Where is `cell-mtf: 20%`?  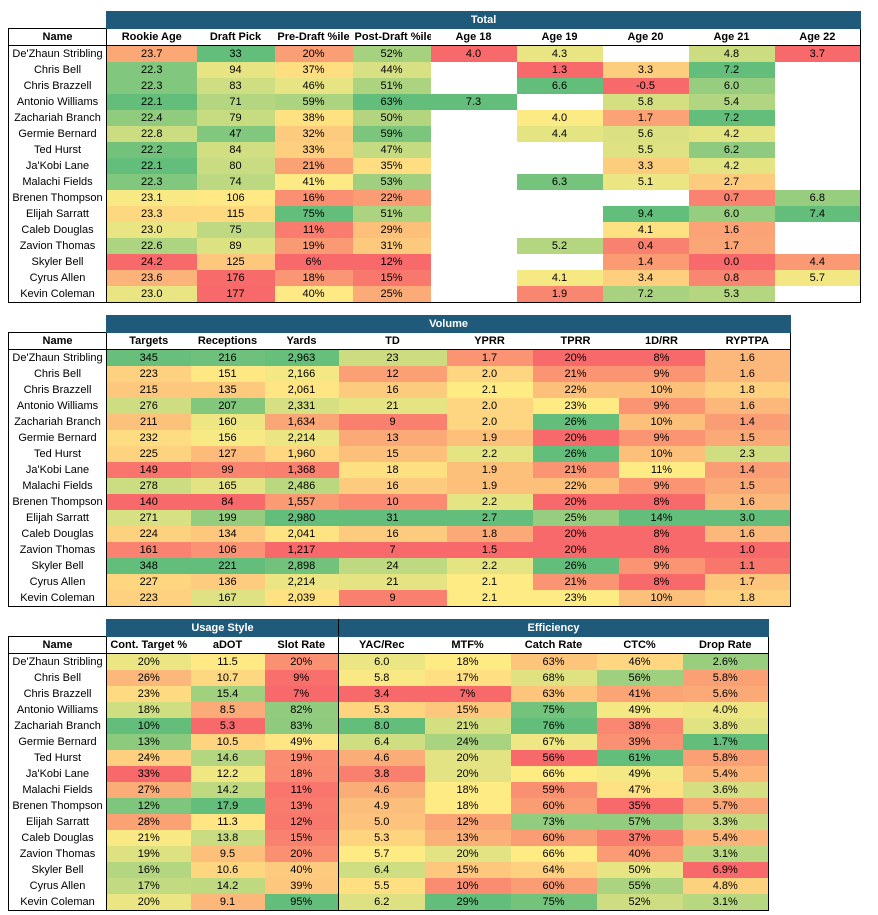 cell-mtf: 20% is located at coordinates (467, 854).